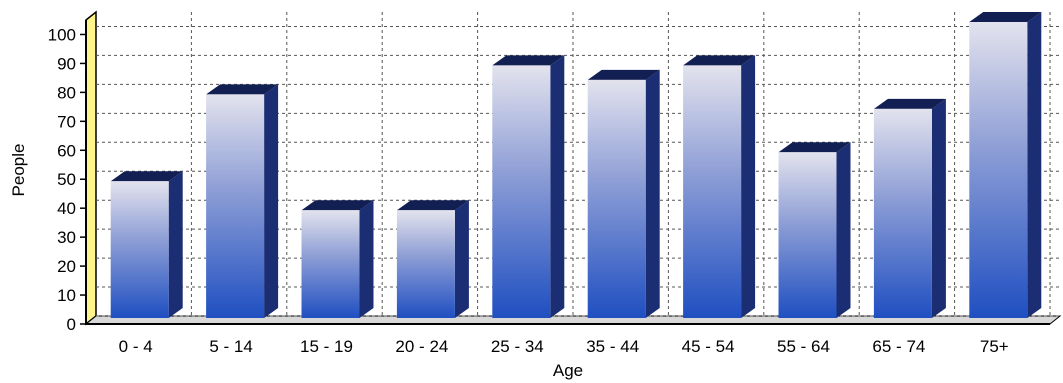 The image size is (1063, 383). Describe the element at coordinates (66, 266) in the screenshot. I see `y-tick-label: 20` at that location.